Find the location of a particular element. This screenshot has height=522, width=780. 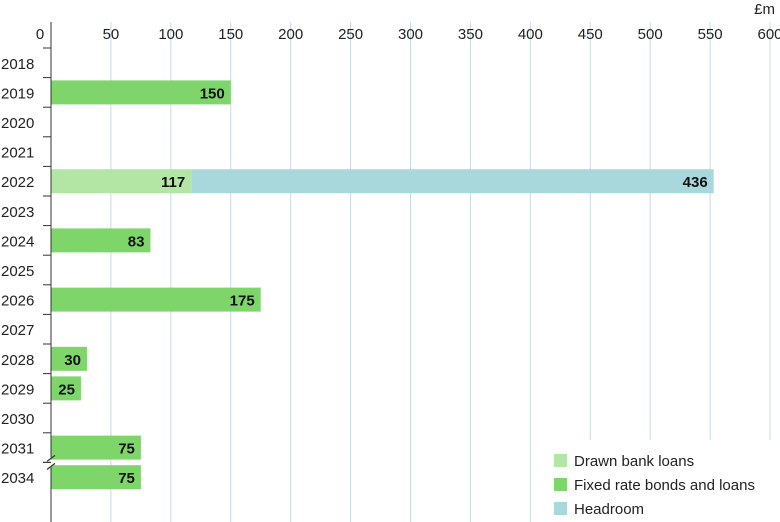

x-tick-label-200: 200 is located at coordinates (290, 34).